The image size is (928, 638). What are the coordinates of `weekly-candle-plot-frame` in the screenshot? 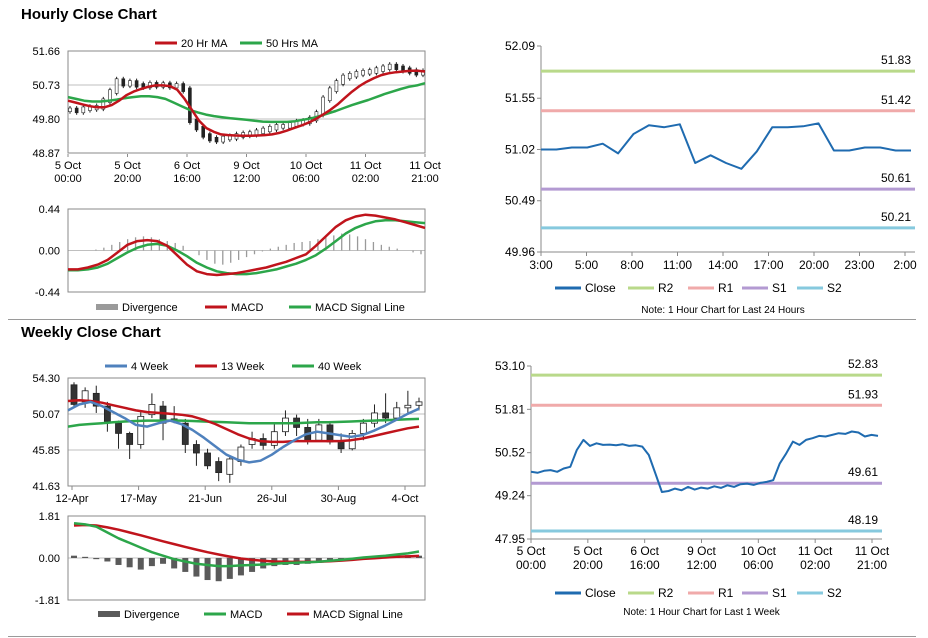 It's located at (246, 432).